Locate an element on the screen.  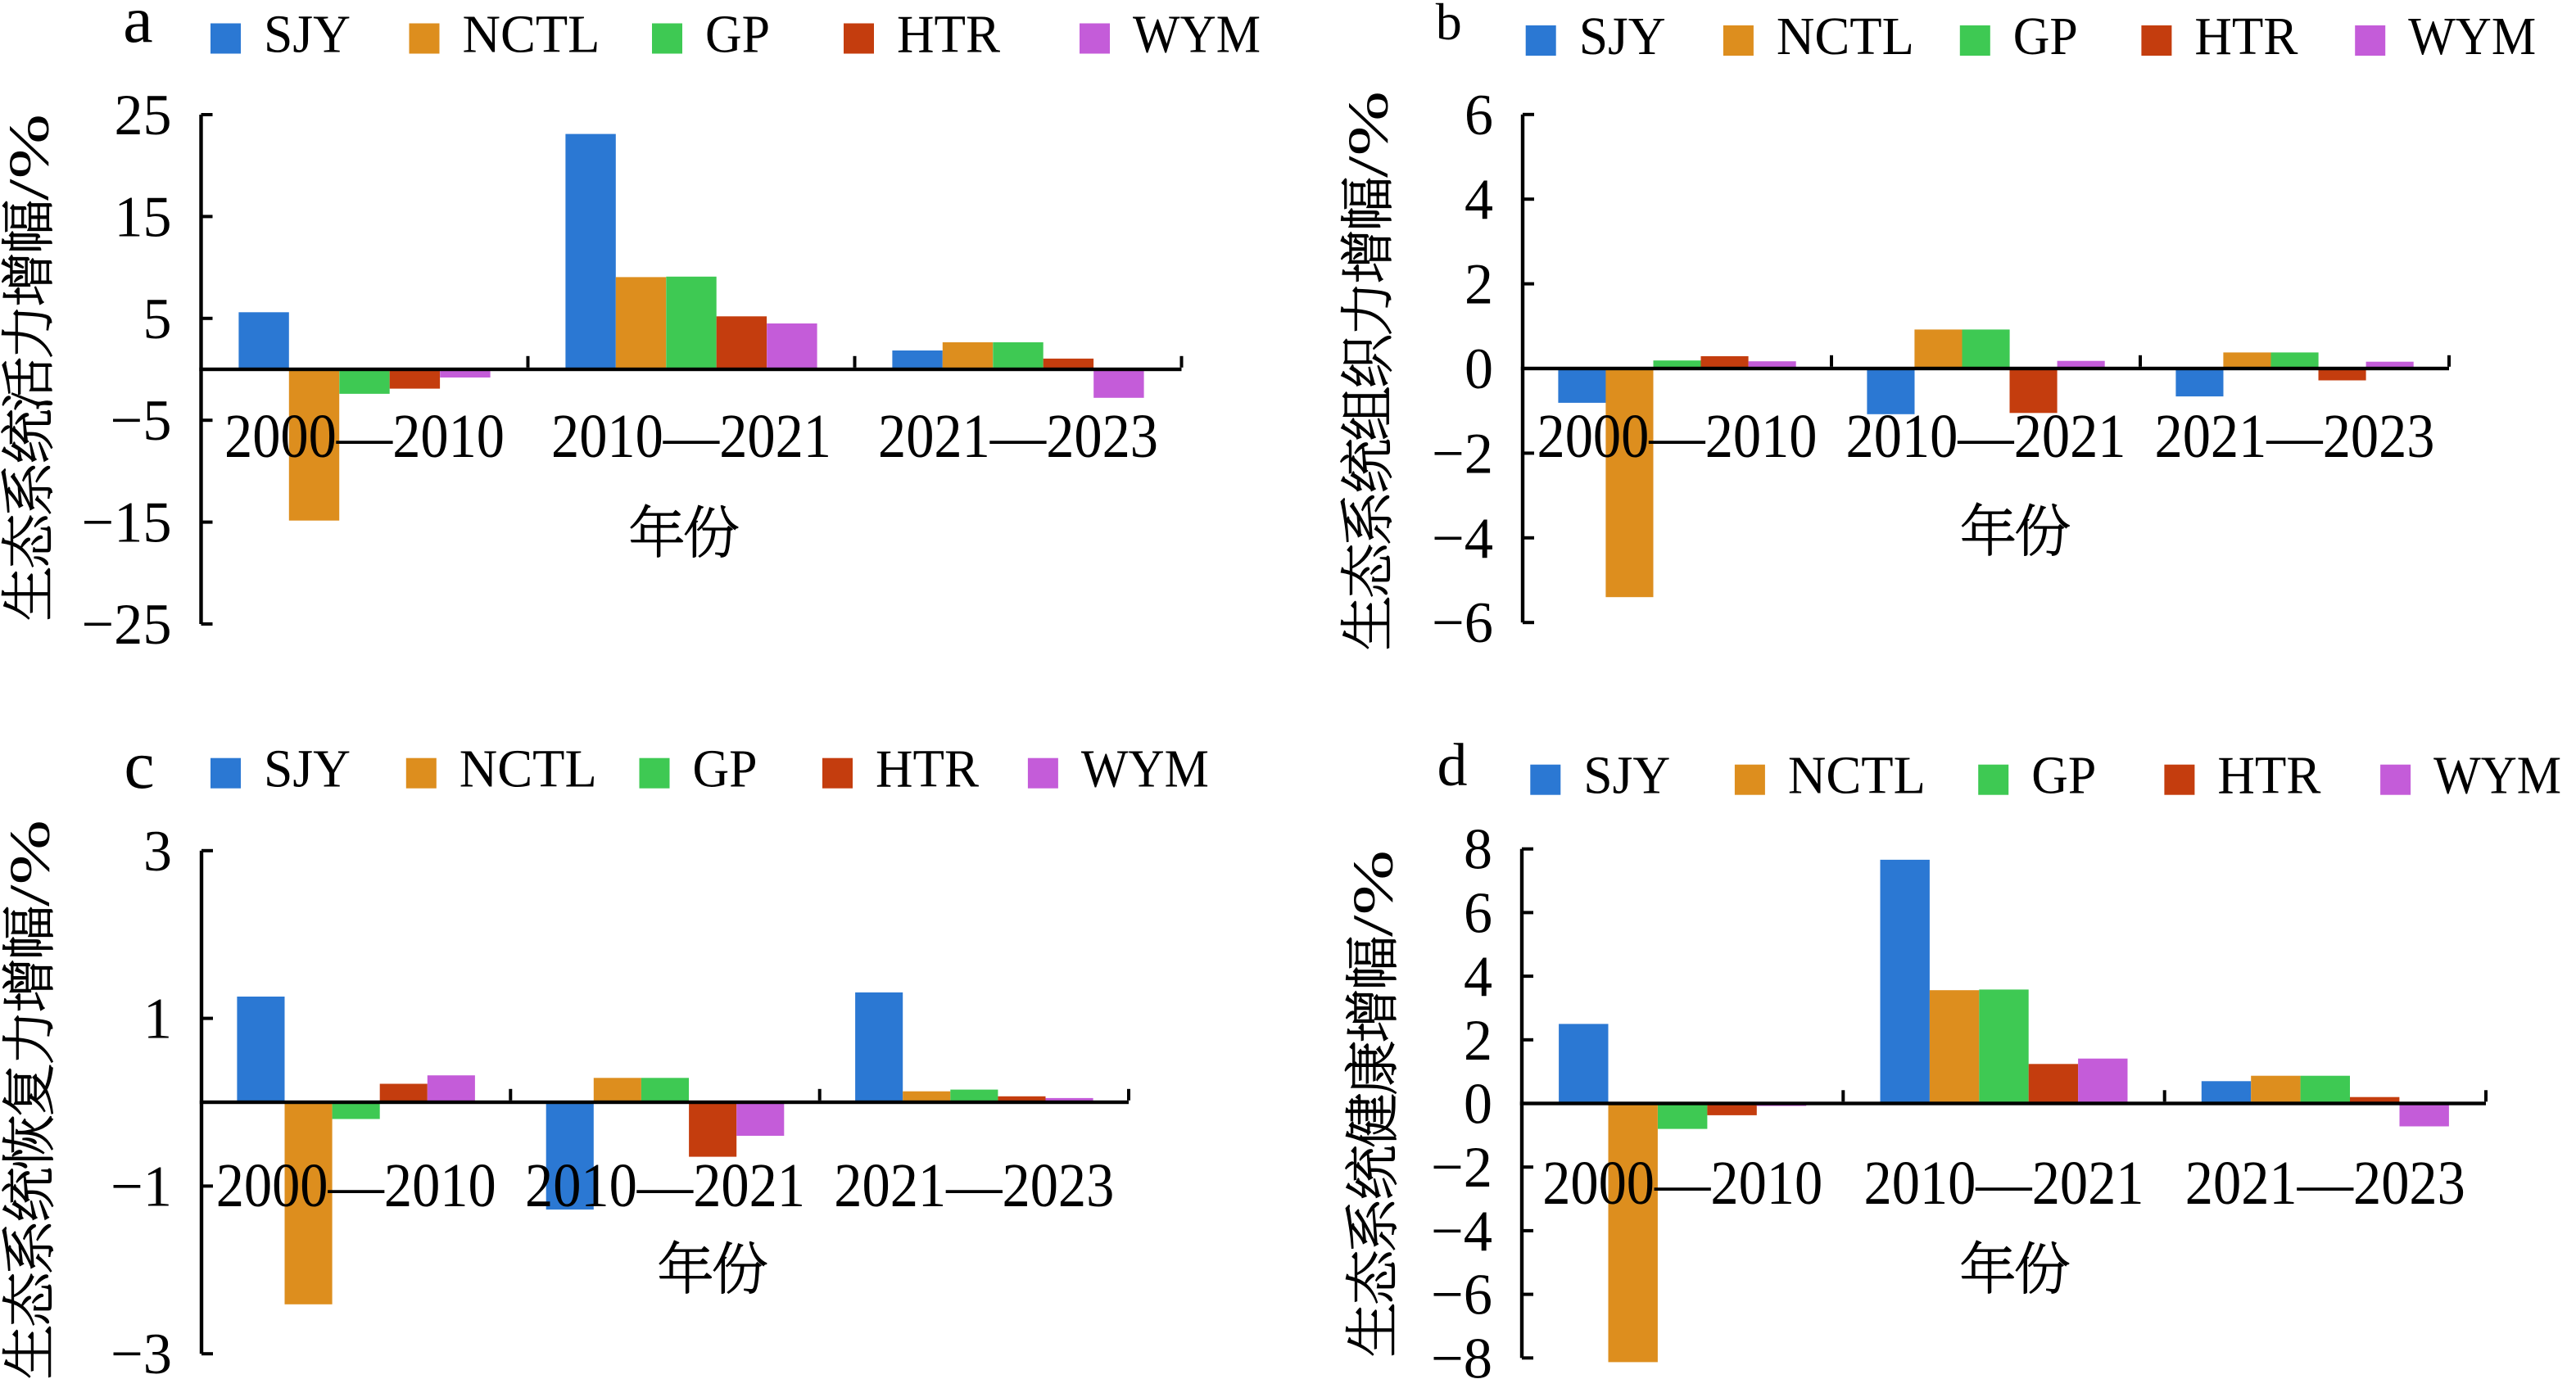
svg-text: b is located at coordinates (1449, 25).